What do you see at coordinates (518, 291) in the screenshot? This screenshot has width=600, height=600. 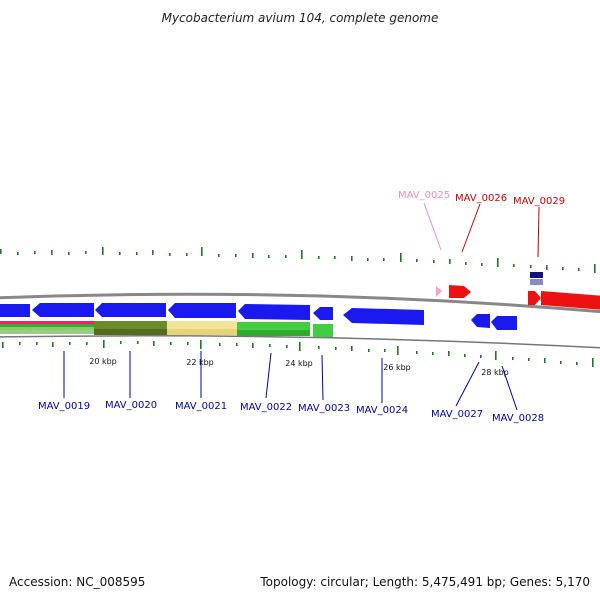 I see `plus-strand-genes` at bounding box center [518, 291].